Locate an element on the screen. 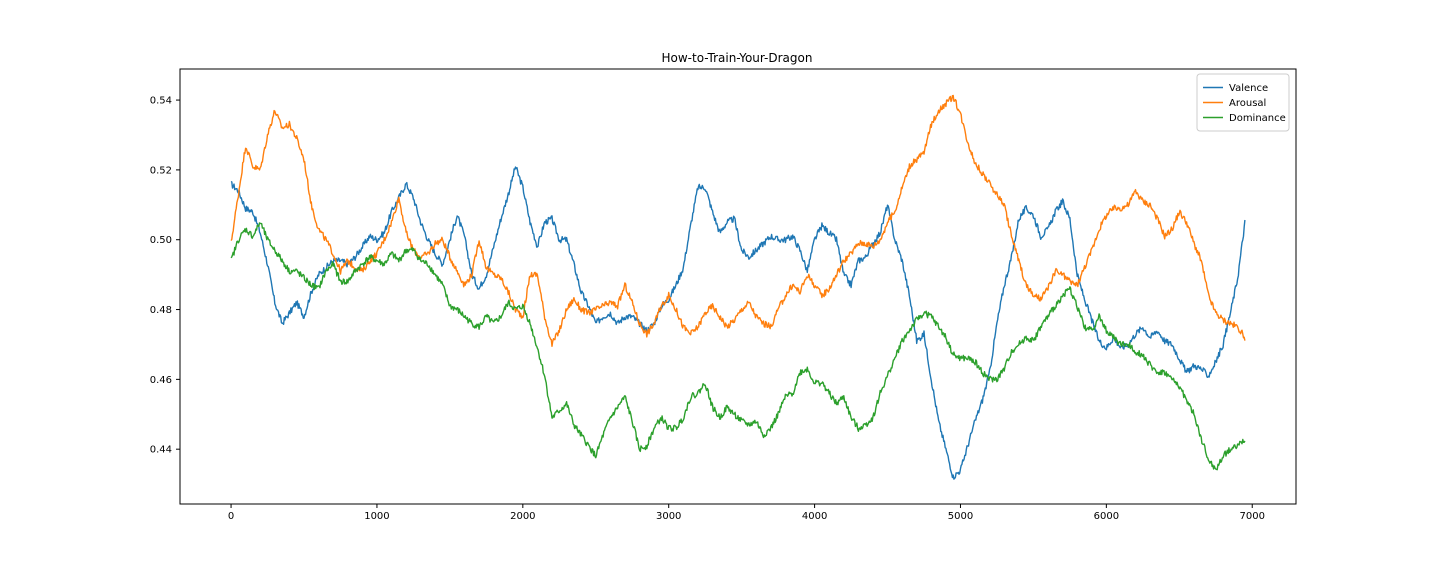 The width and height of the screenshot is (1440, 576). y-tick-label: 0.50 is located at coordinates (161, 240).